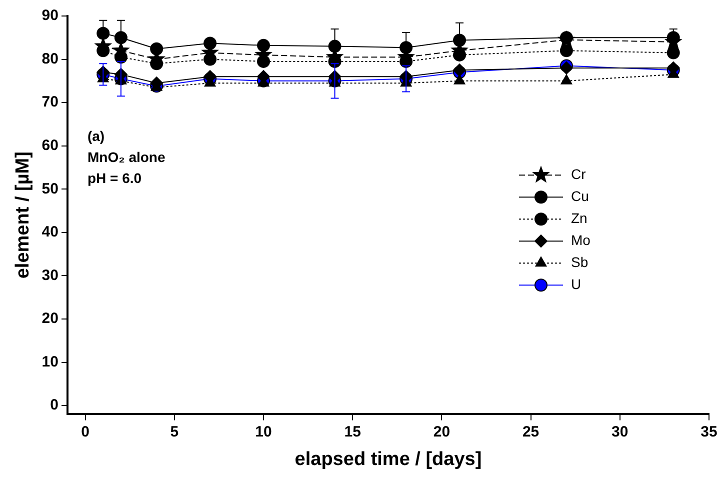 This screenshot has width=721, height=481. Describe the element at coordinates (709, 431) in the screenshot. I see `x-tick-label: 35` at that location.